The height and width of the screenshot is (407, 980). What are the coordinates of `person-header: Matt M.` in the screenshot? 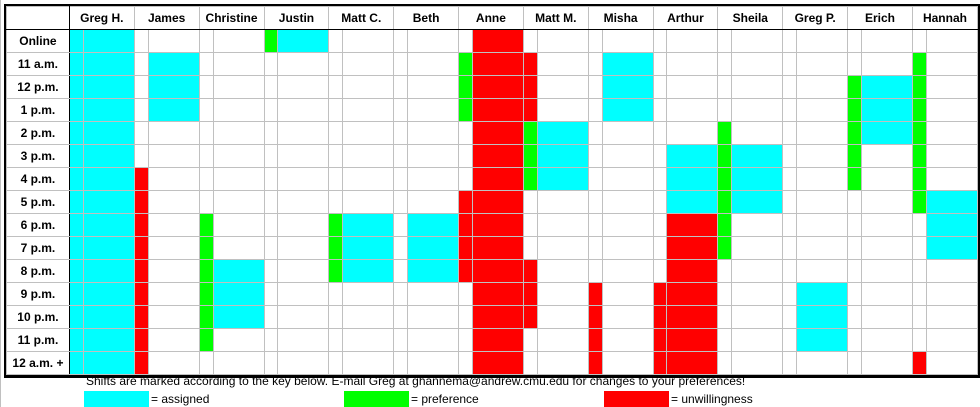 It's located at (555, 18).